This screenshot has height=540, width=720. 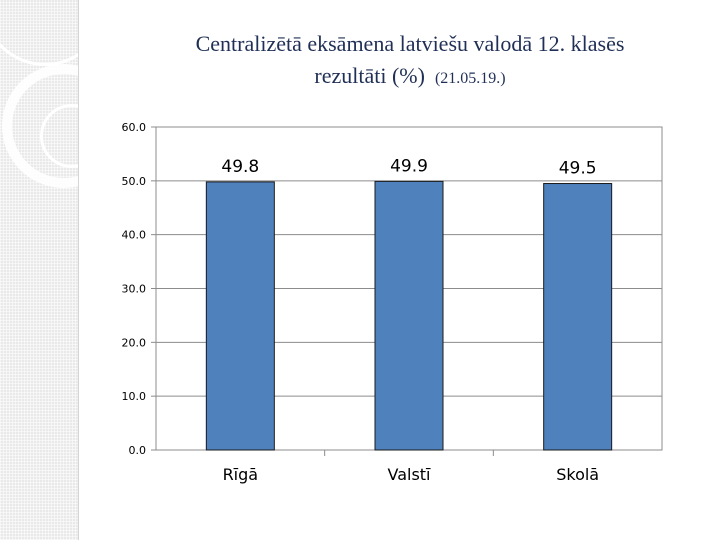 What do you see at coordinates (577, 474) in the screenshot?
I see `x-category-label: Skolā` at bounding box center [577, 474].